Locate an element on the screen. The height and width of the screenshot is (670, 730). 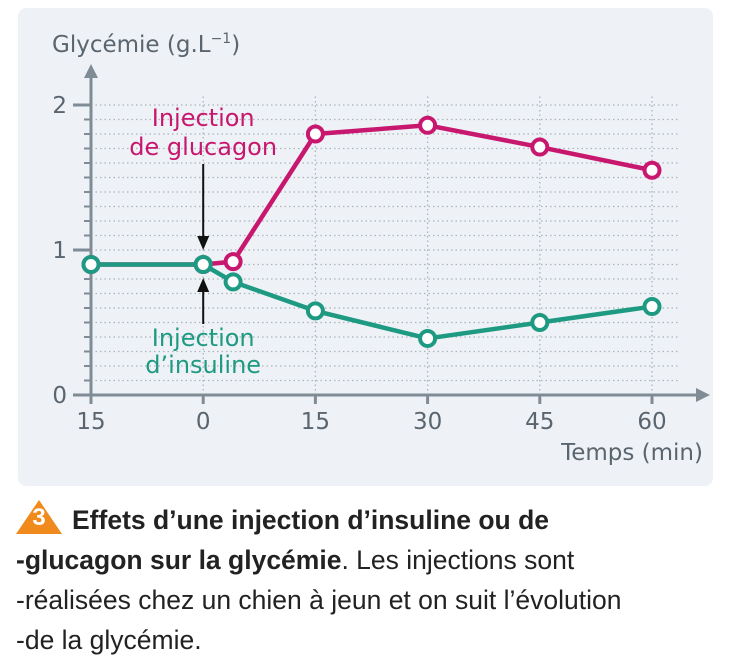
y-axis-arrow is located at coordinates (91, 71).